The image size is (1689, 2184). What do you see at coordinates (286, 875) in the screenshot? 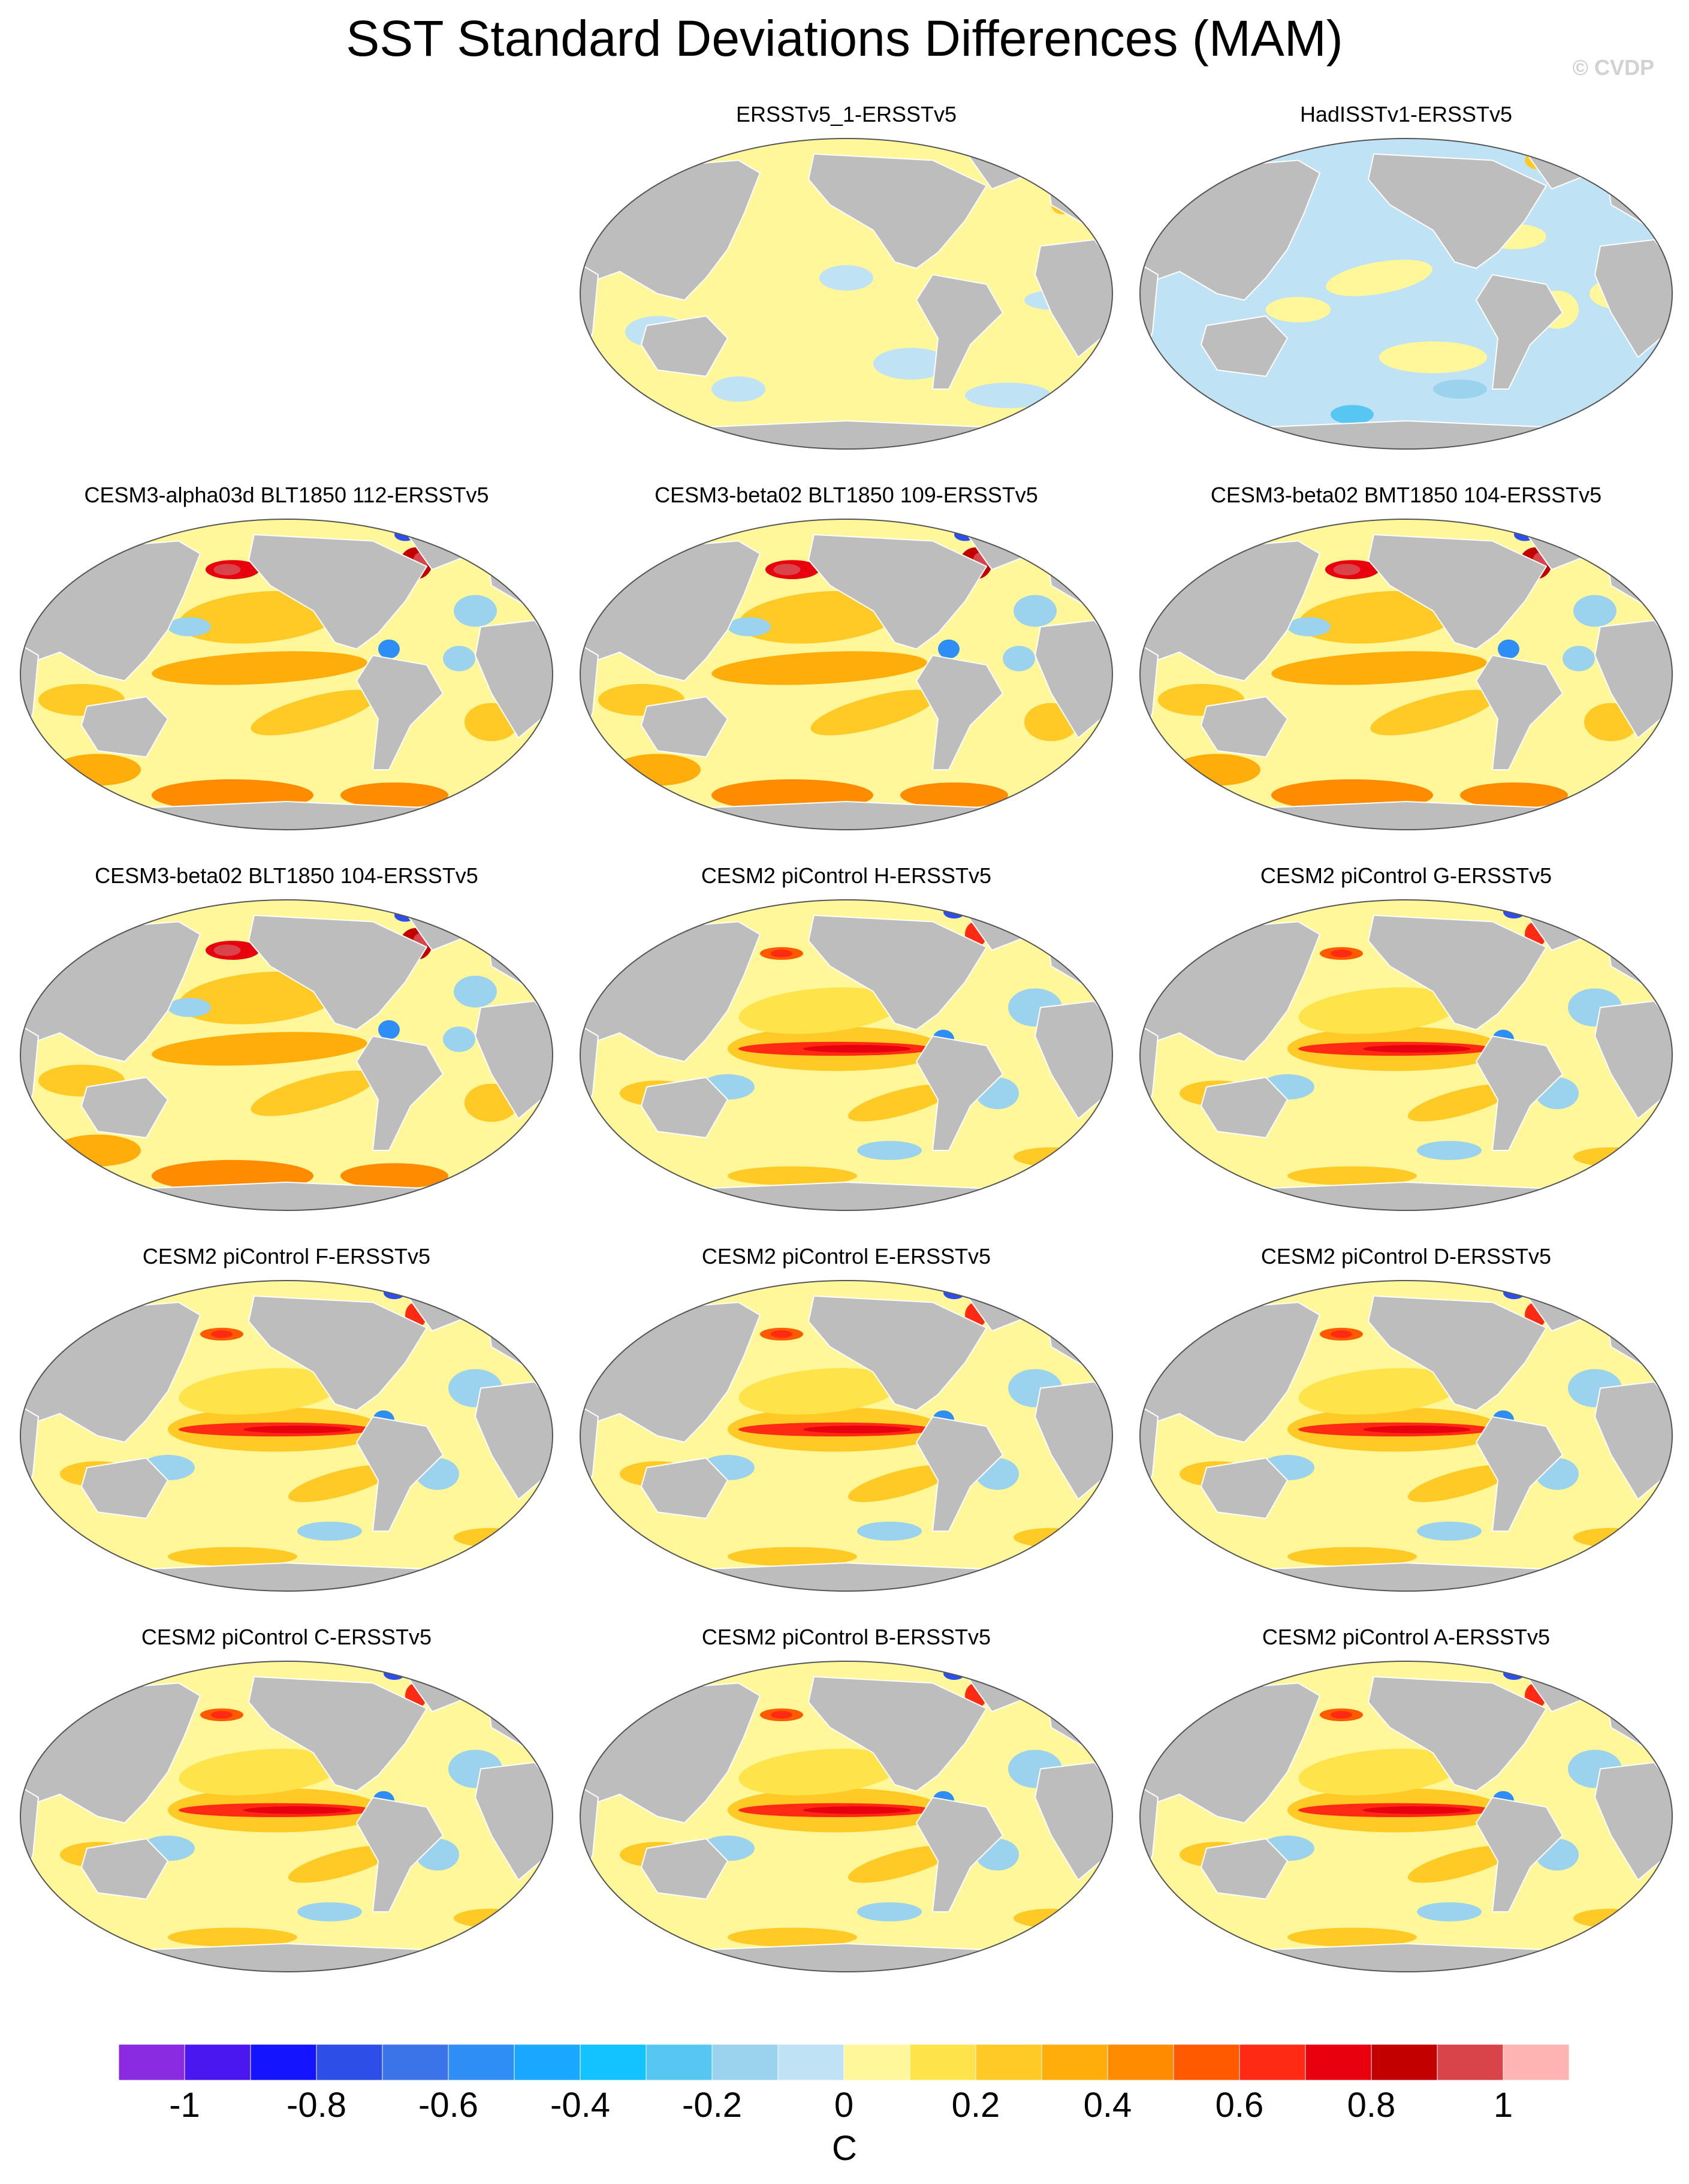
I see `panel-title: CESM3-beta02 BLT1850 104-ERSSTv5` at bounding box center [286, 875].